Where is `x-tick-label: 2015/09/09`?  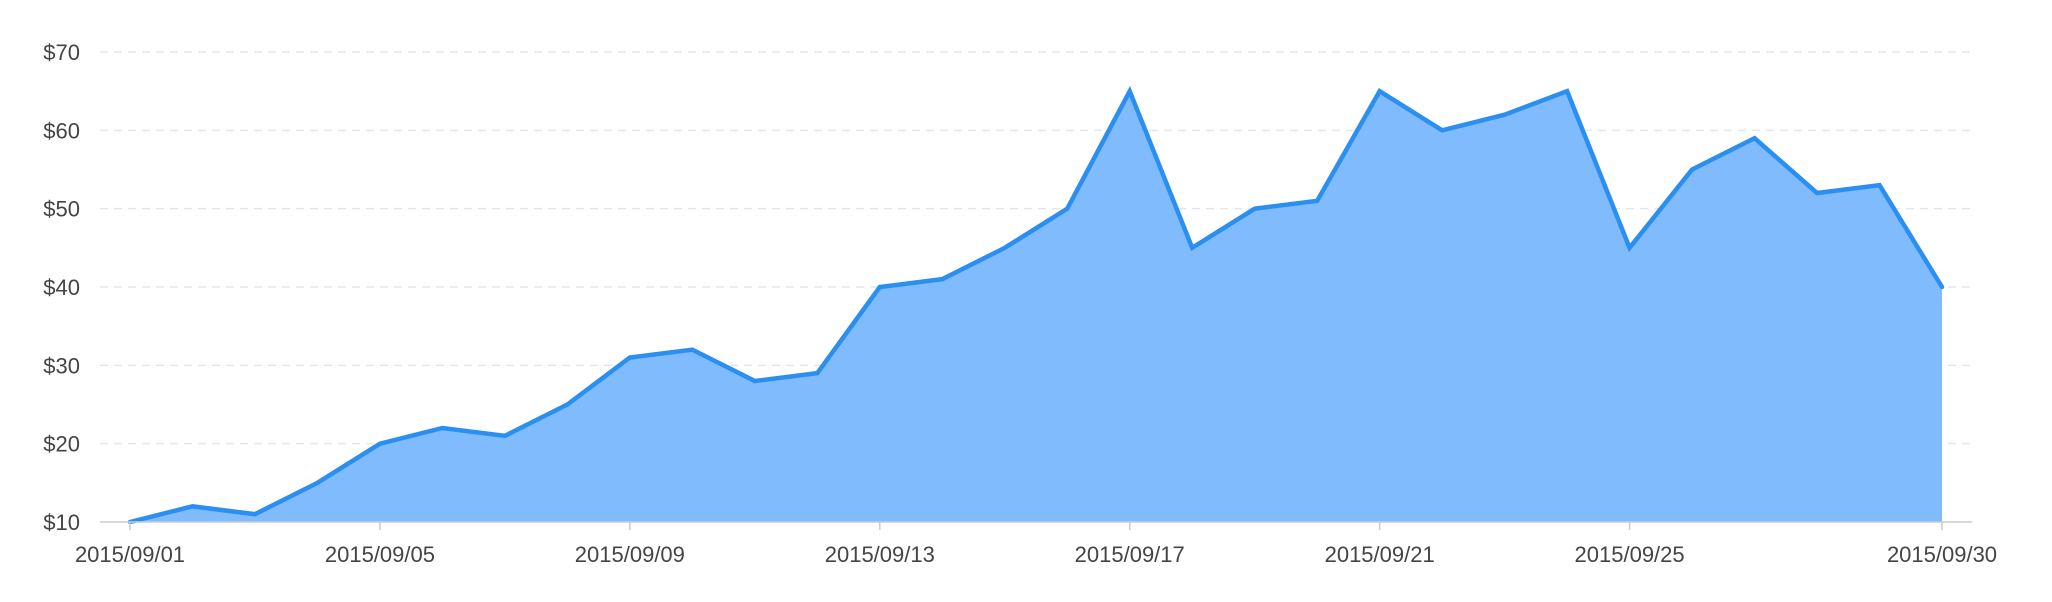
x-tick-label: 2015/09/09 is located at coordinates (630, 554).